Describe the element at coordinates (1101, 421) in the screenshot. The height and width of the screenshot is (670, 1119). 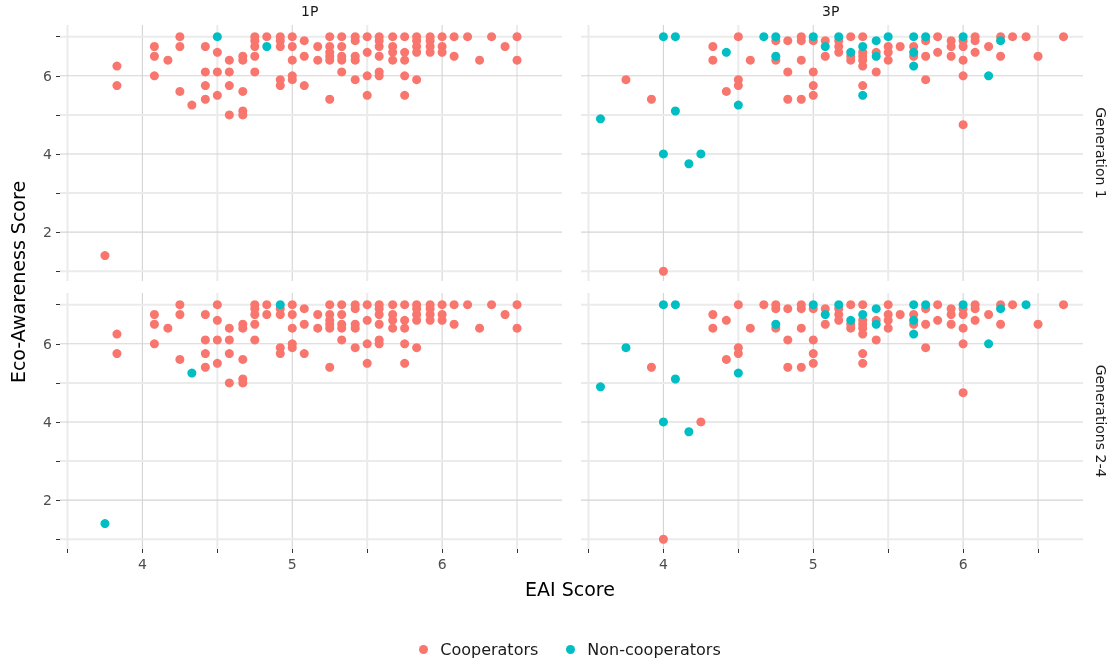
I see `text: Generations 2-4` at that location.